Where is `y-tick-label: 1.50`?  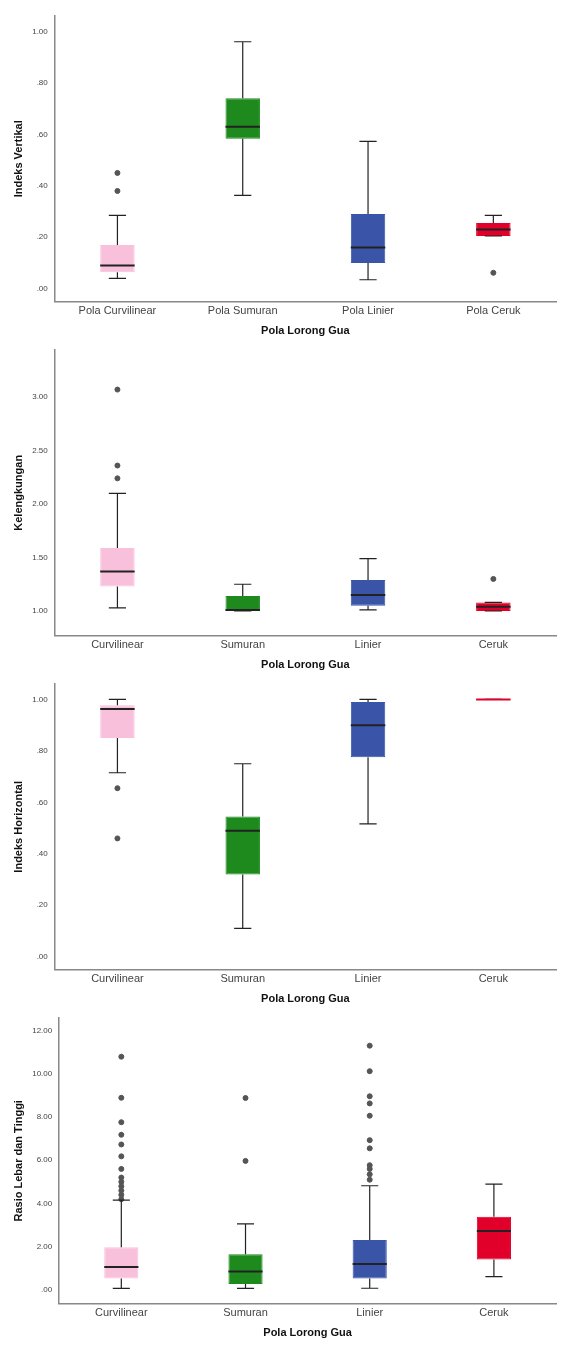
y-tick-label: 1.50 is located at coordinates (40, 557).